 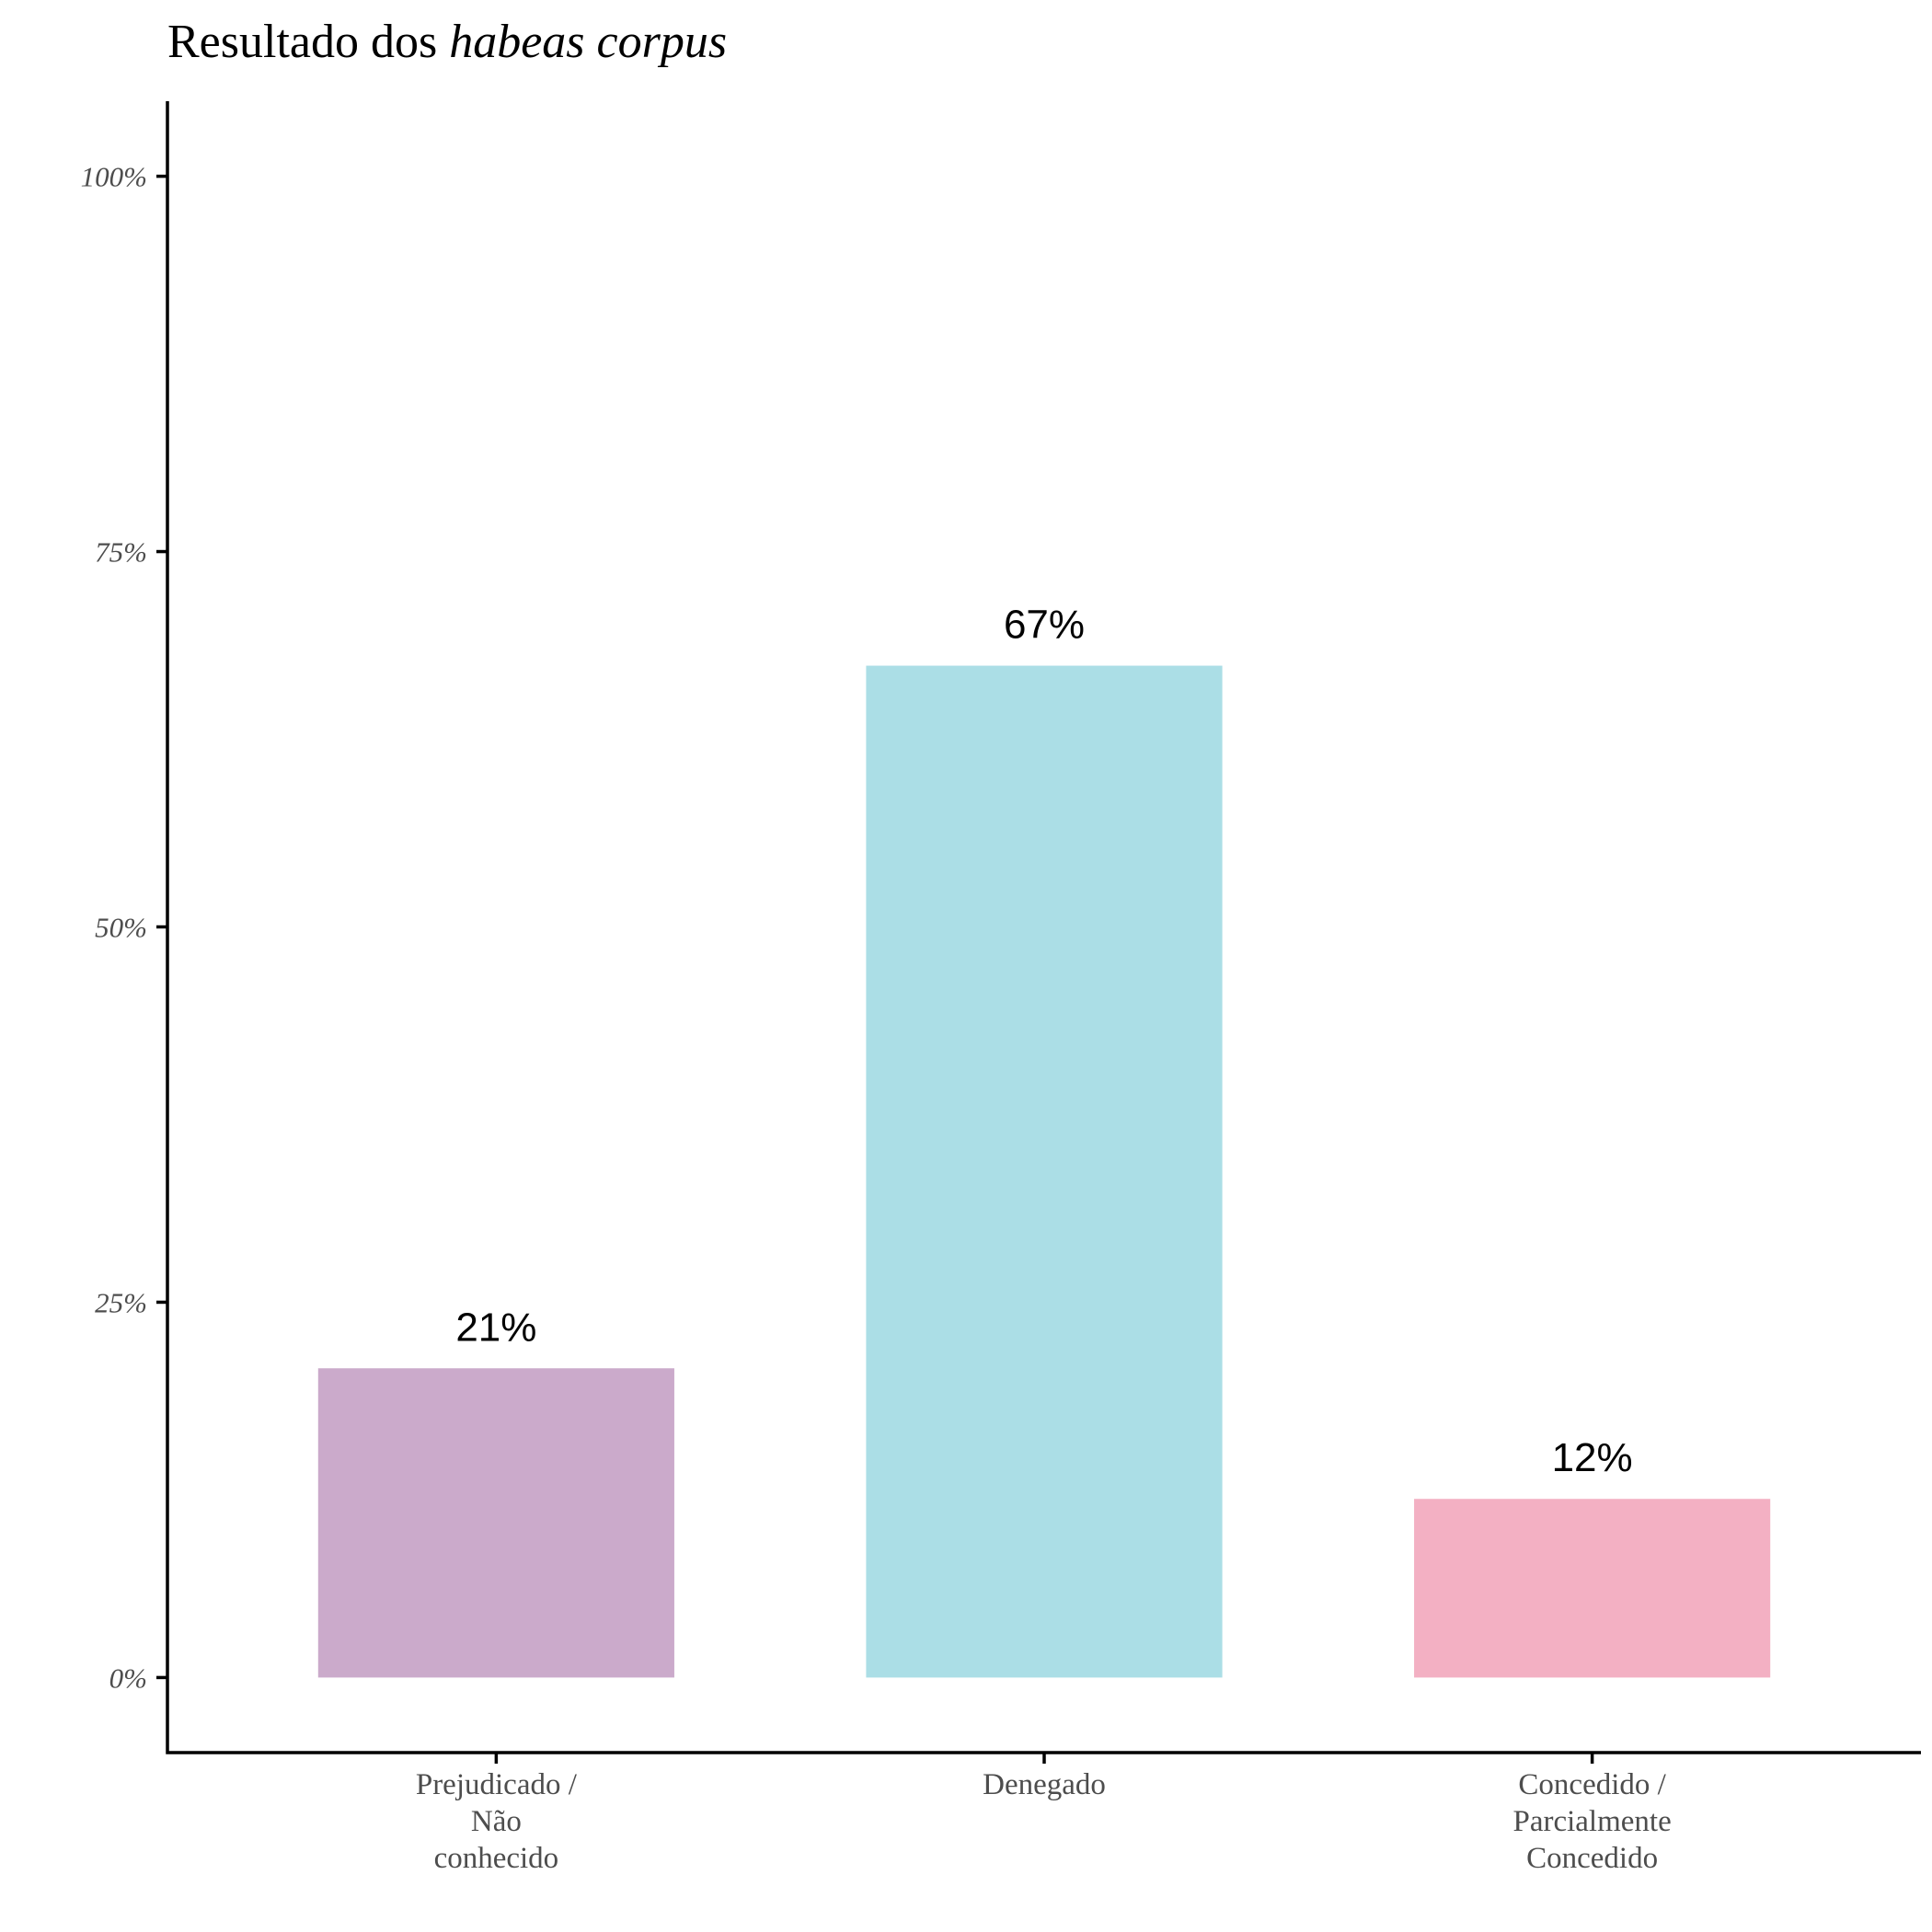 I want to click on chart-title: Resultado dos habeas corpus, so click(x=447, y=42).